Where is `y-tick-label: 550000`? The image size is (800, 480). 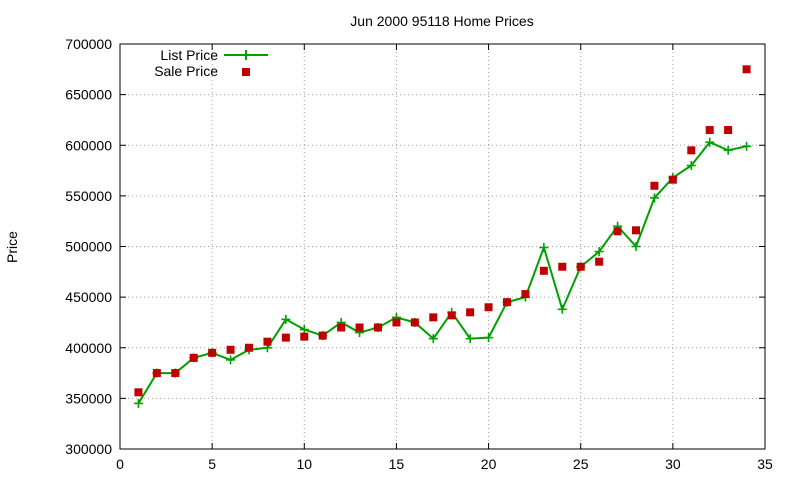 y-tick-label: 550000 is located at coordinates (88, 196).